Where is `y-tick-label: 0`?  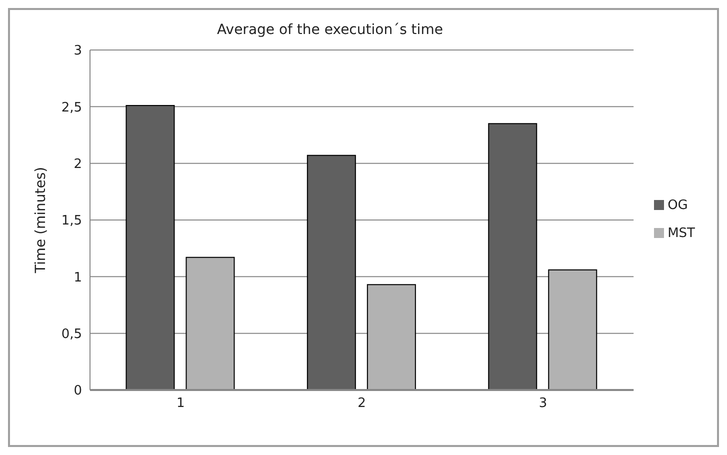
y-tick-label: 0 is located at coordinates (78, 391).